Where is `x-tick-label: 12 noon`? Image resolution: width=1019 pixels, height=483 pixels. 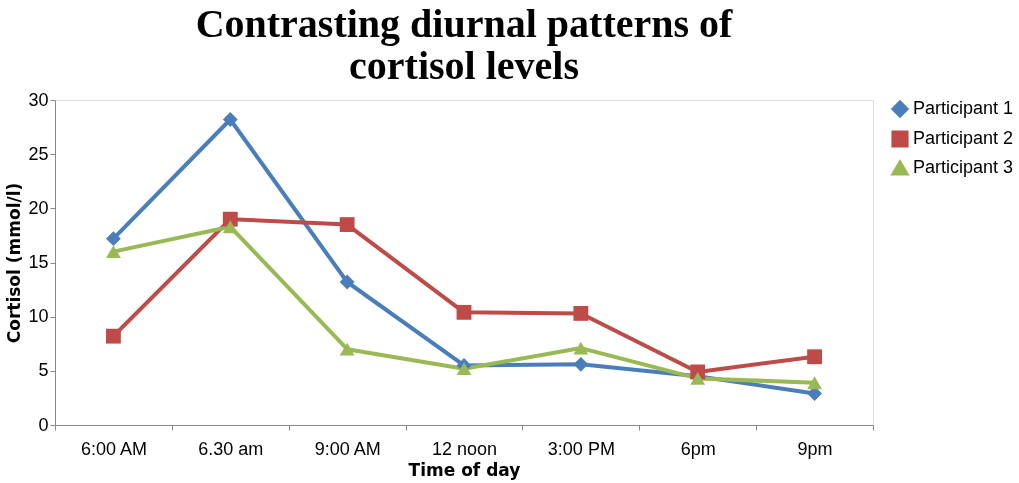 x-tick-label: 12 noon is located at coordinates (464, 448).